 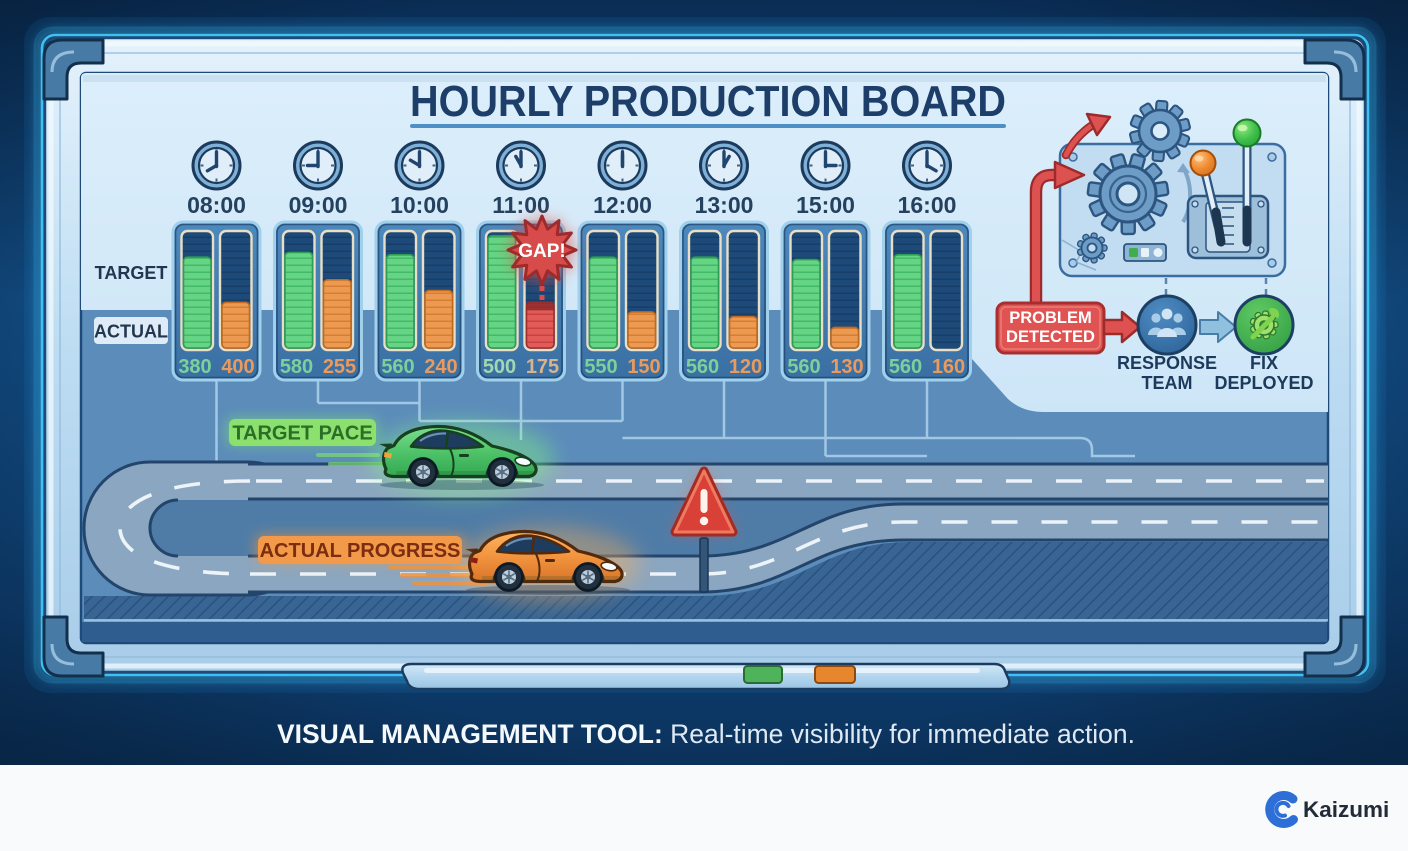 What do you see at coordinates (745, 367) in the screenshot?
I see `svg-text: 120` at bounding box center [745, 367].